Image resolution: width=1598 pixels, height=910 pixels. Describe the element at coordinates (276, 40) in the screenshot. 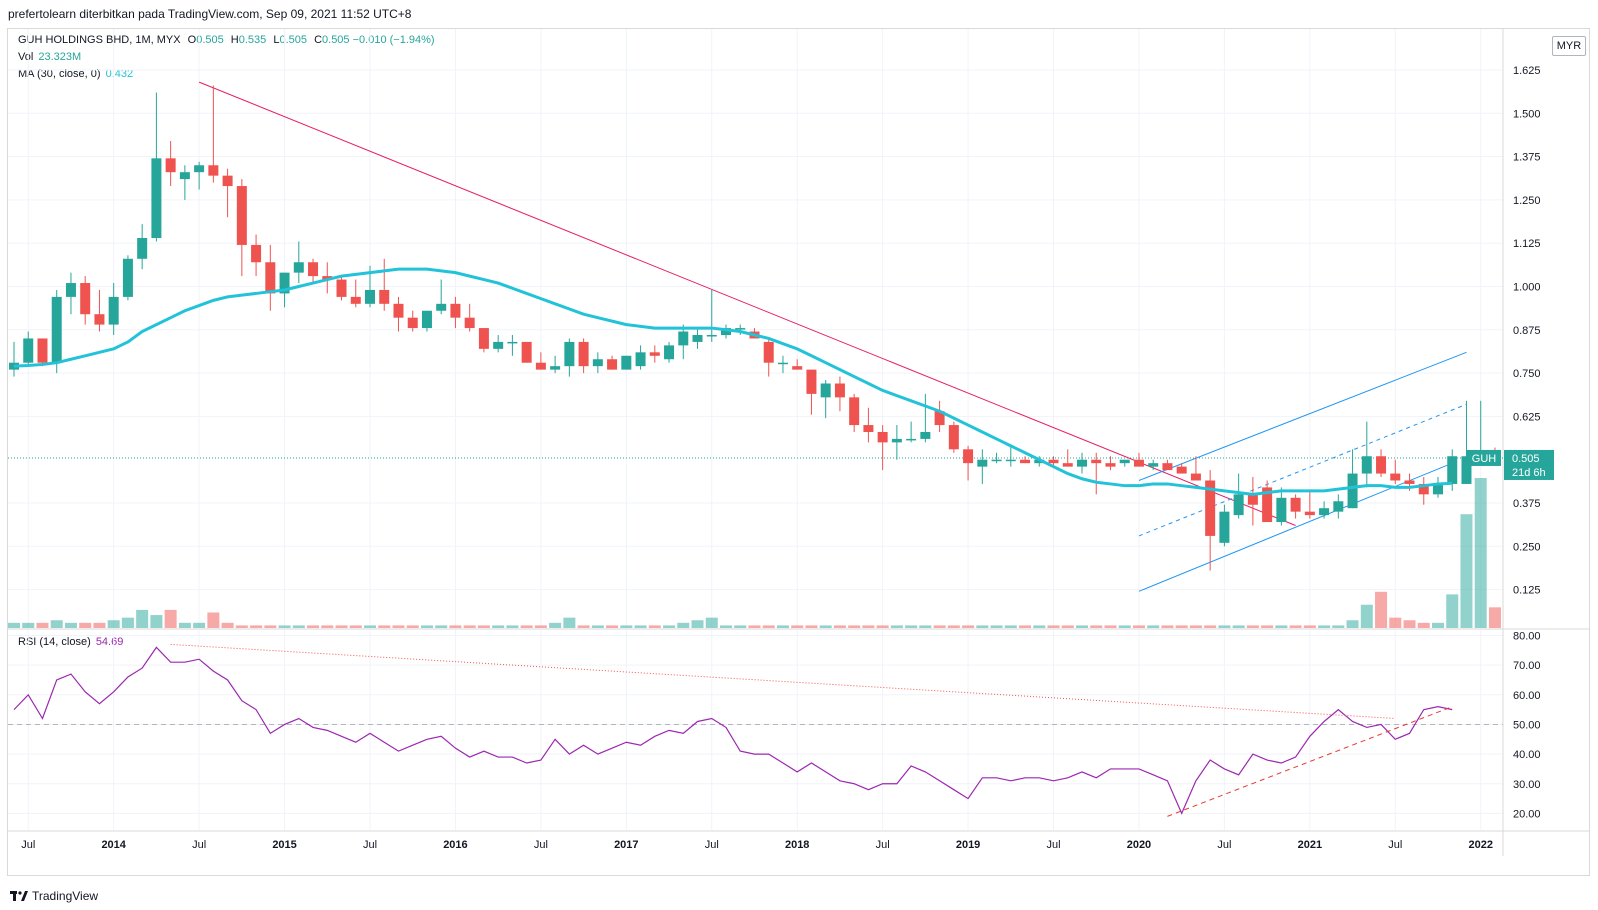

I see `low-label: L` at that location.